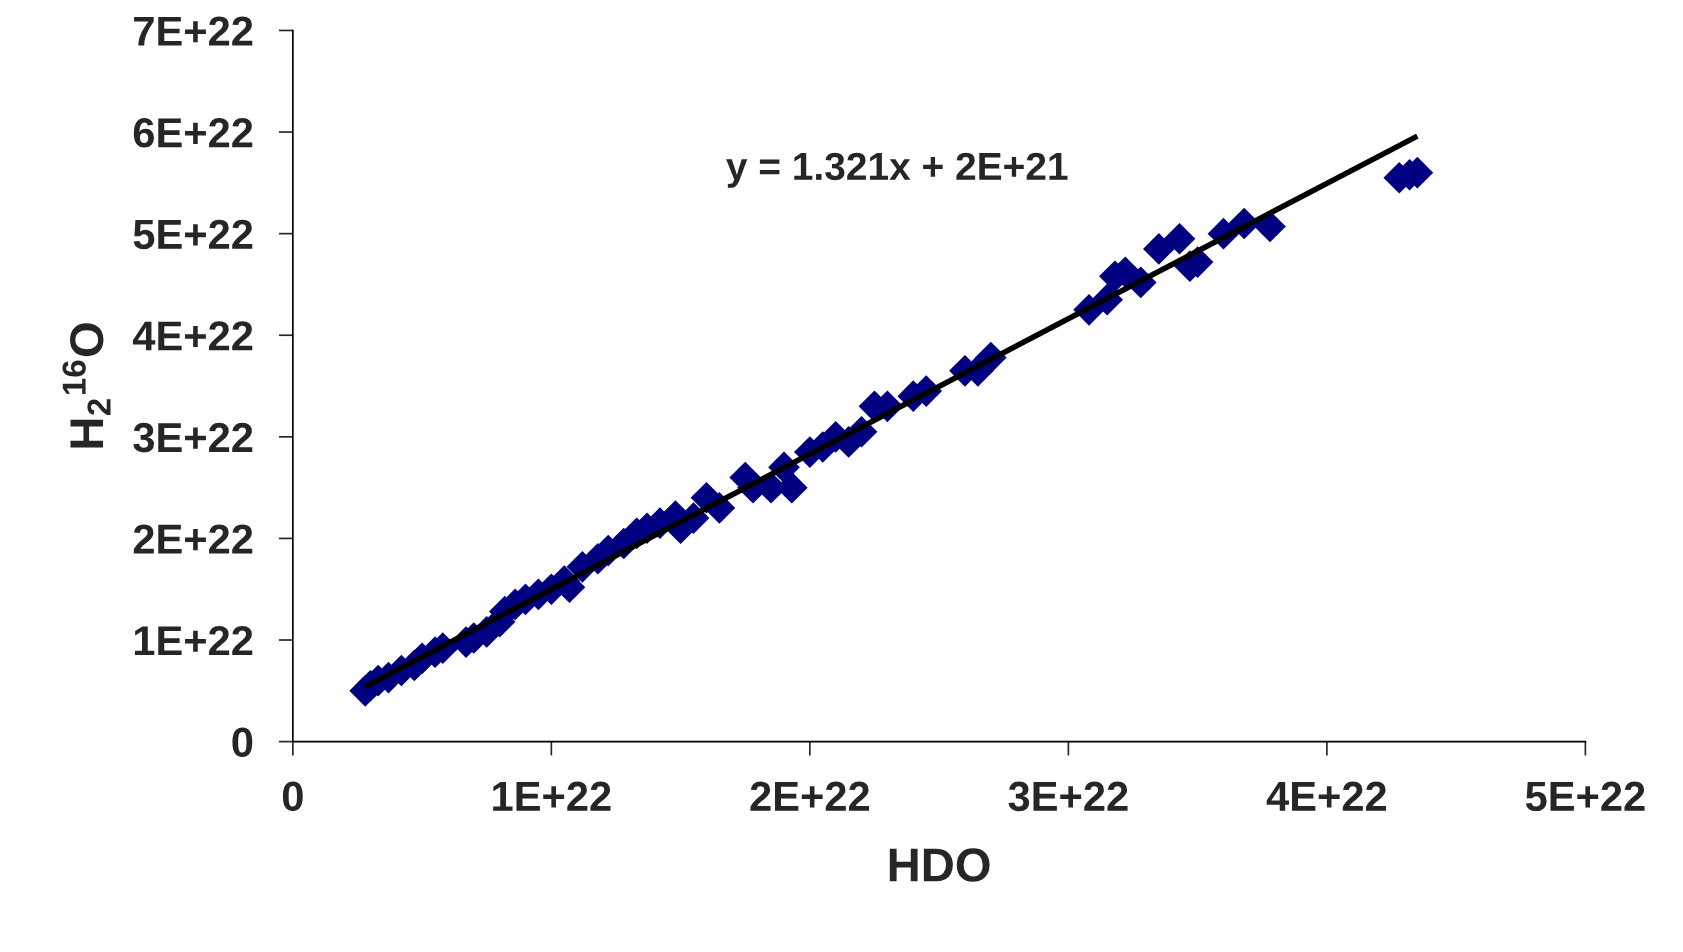 The image size is (1683, 952). Describe the element at coordinates (1326, 796) in the screenshot. I see `x-tick-label: 4E+22` at that location.